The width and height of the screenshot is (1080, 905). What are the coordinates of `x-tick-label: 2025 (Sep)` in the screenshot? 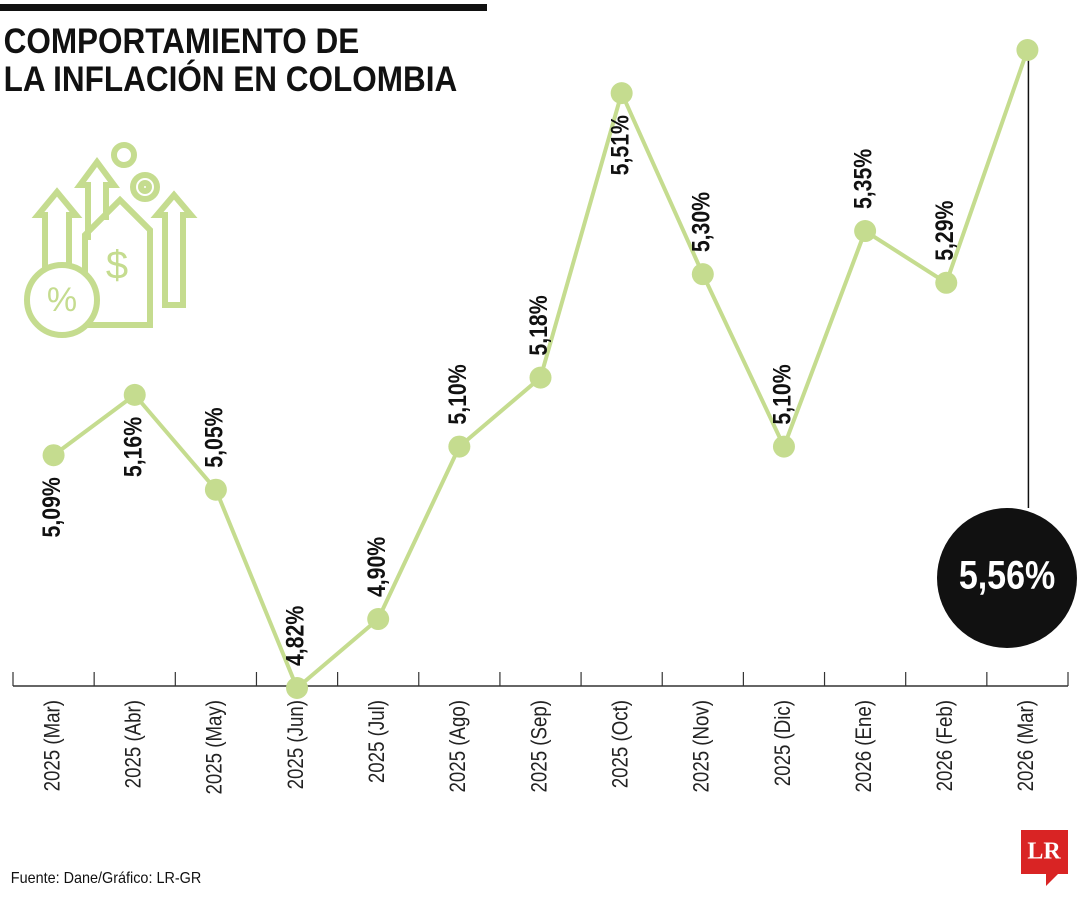 It's located at (540, 746).